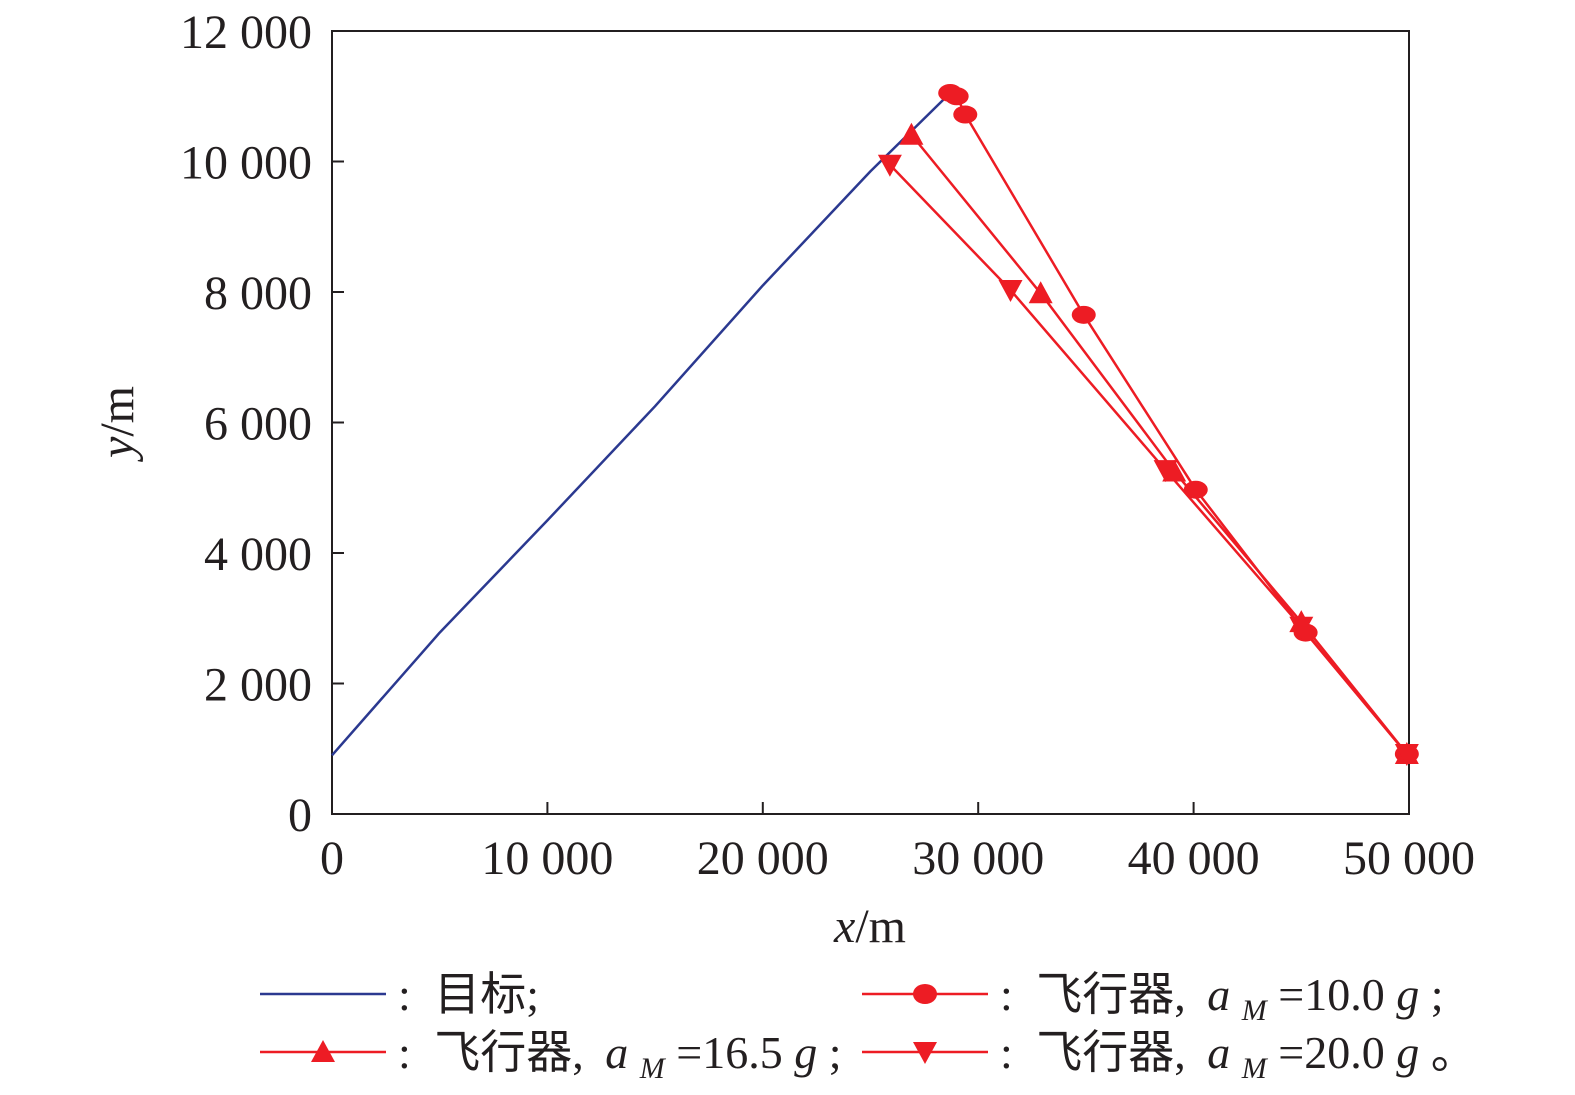 This screenshot has width=1575, height=1095. I want to click on svg-text:: 飞行器, a: : 飞行器, a M =20.0 g 。, so click(1238, 1057).